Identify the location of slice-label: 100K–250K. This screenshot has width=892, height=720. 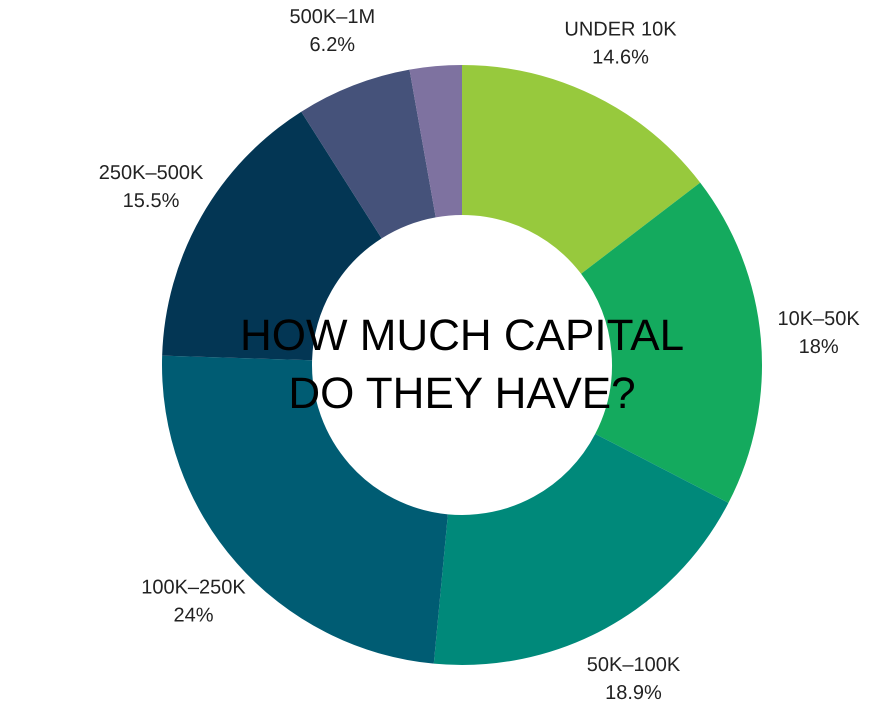
(193, 587).